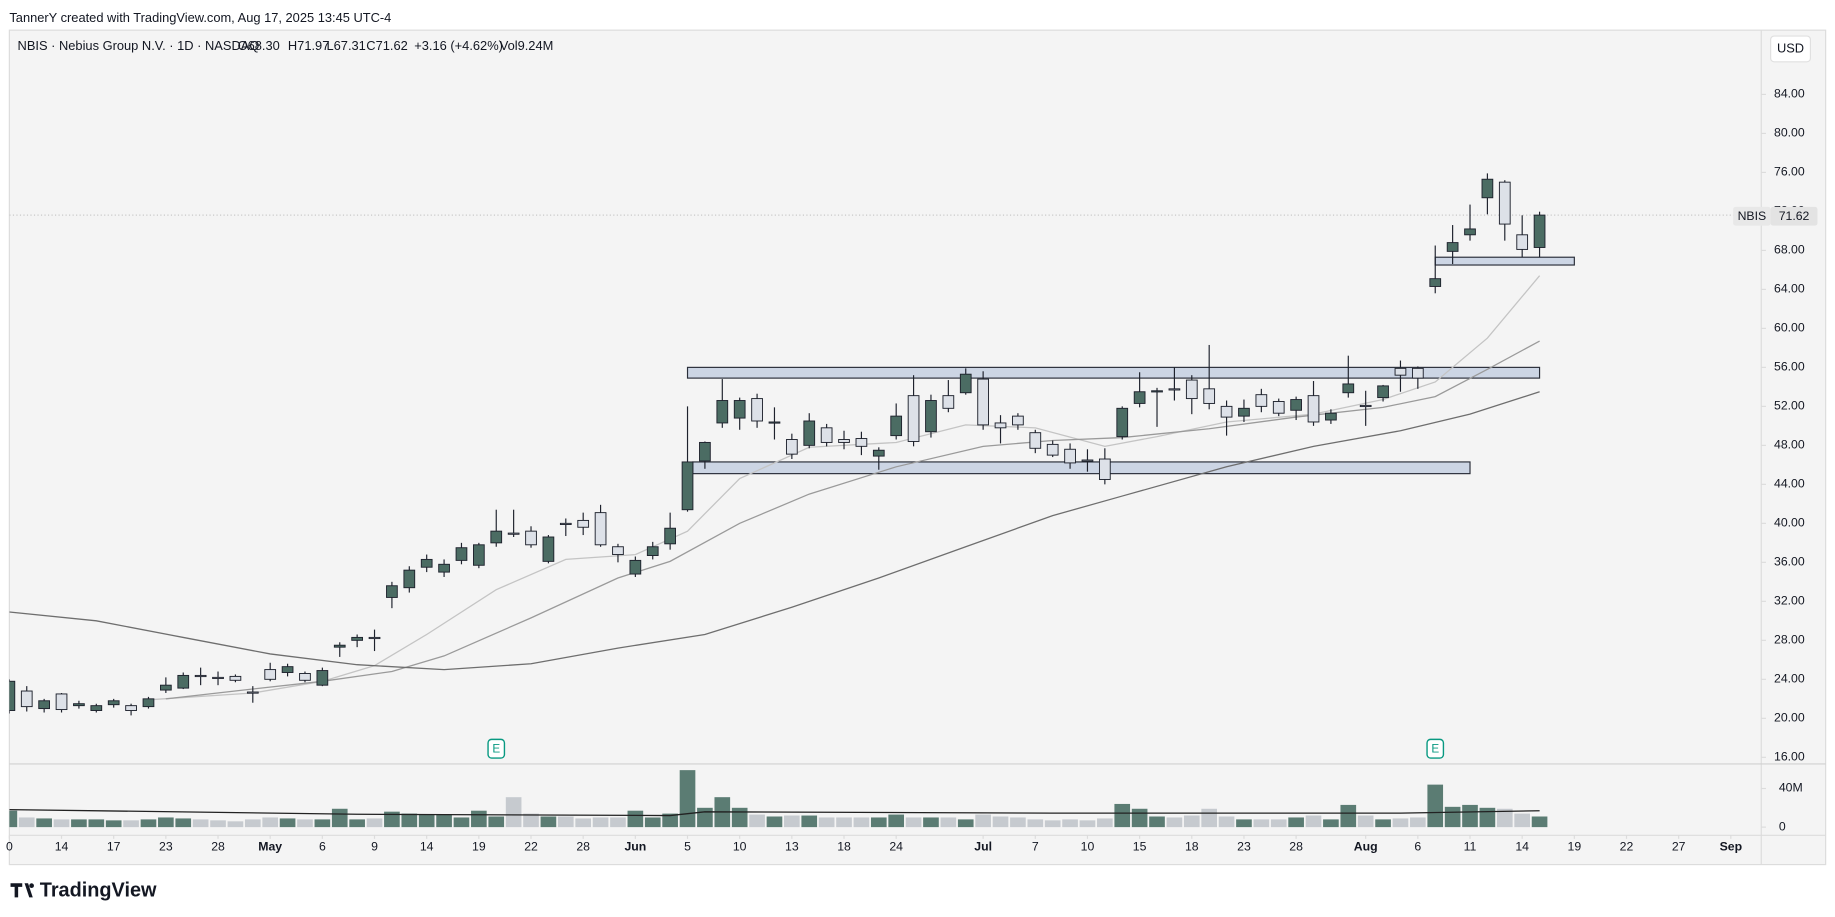 Image resolution: width=1835 pixels, height=917 pixels. Describe the element at coordinates (259, 45) in the screenshot. I see `legend-open: O68.30` at that location.